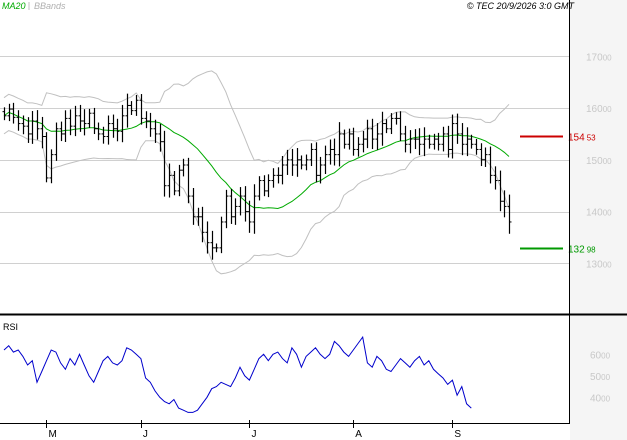  I want to click on price-axis-ticks: 13000 14000 15000 16000 17000, so click(599, 161).